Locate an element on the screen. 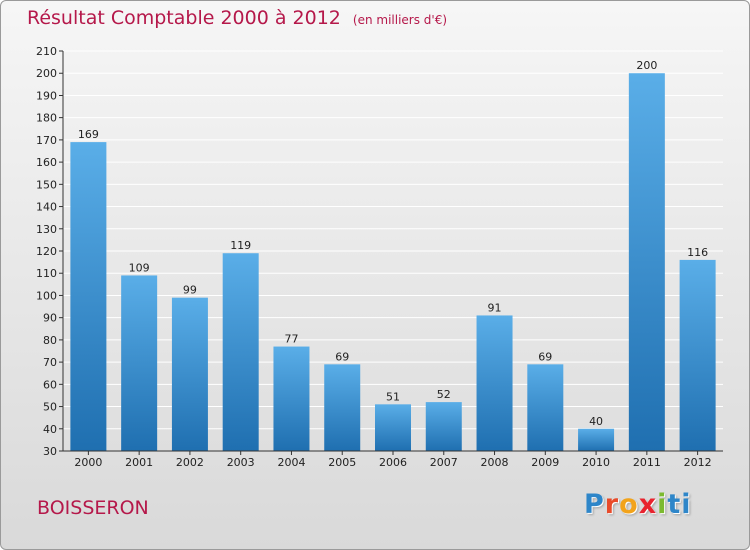 This screenshot has height=550, width=750. x-tick-label: 2002 is located at coordinates (190, 462).